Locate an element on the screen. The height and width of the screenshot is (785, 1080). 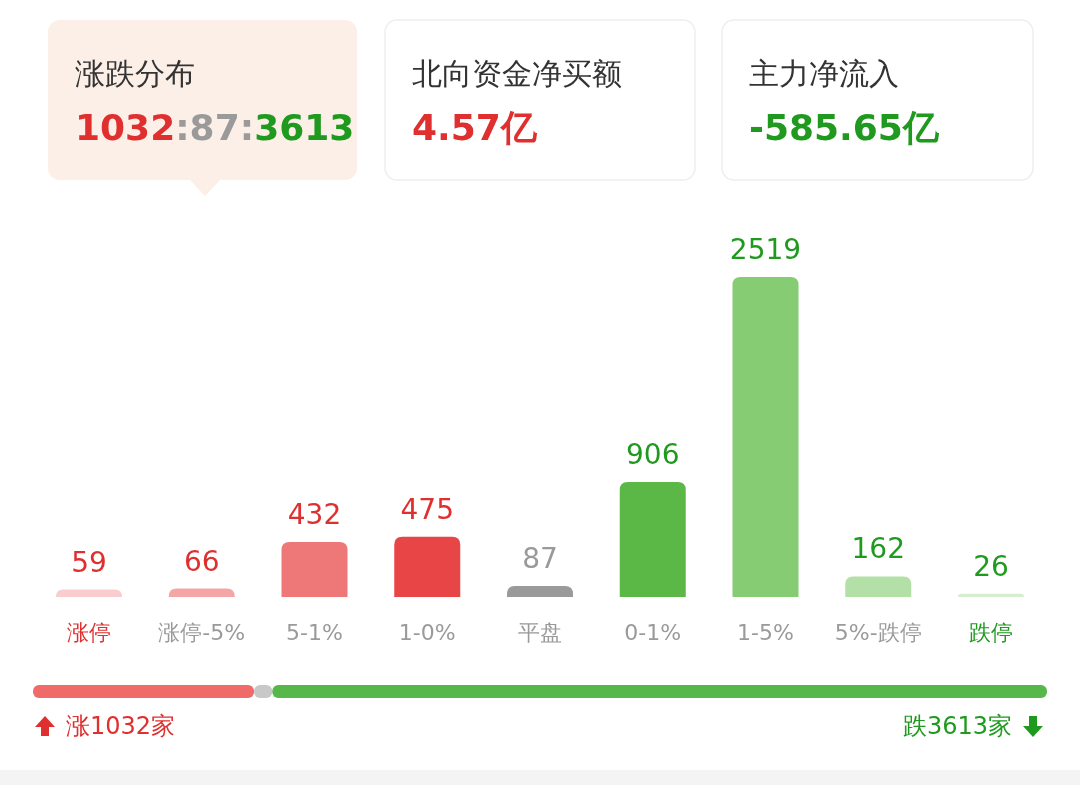
x-tick-label: 1-5% is located at coordinates (765, 632).